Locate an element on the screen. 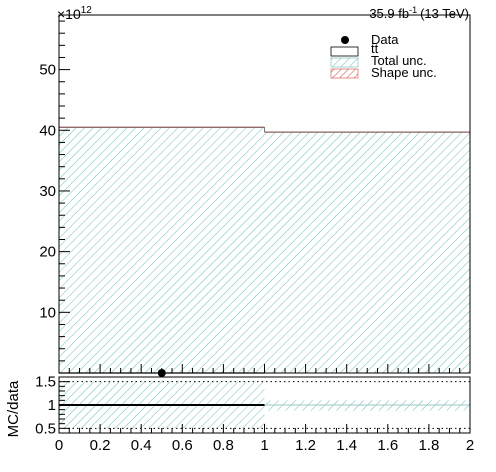  legend-tt-swatch is located at coordinates (344, 51).